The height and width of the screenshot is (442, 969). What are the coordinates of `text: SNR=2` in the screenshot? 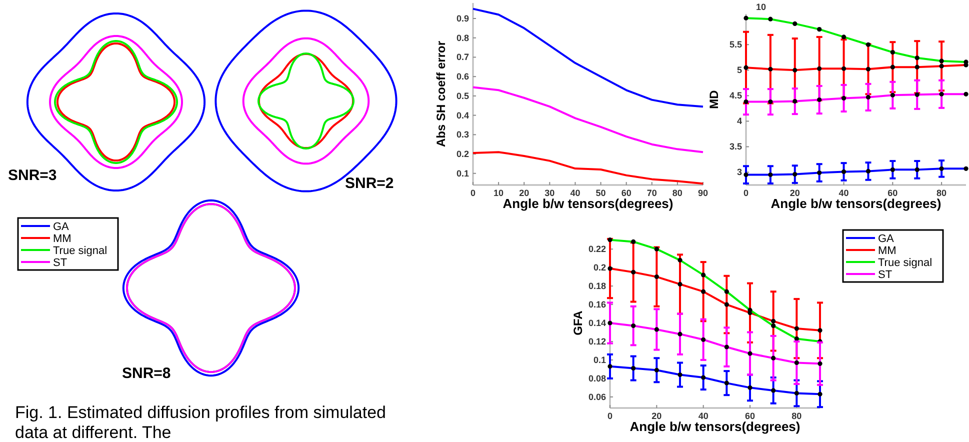 It's located at (369, 183).